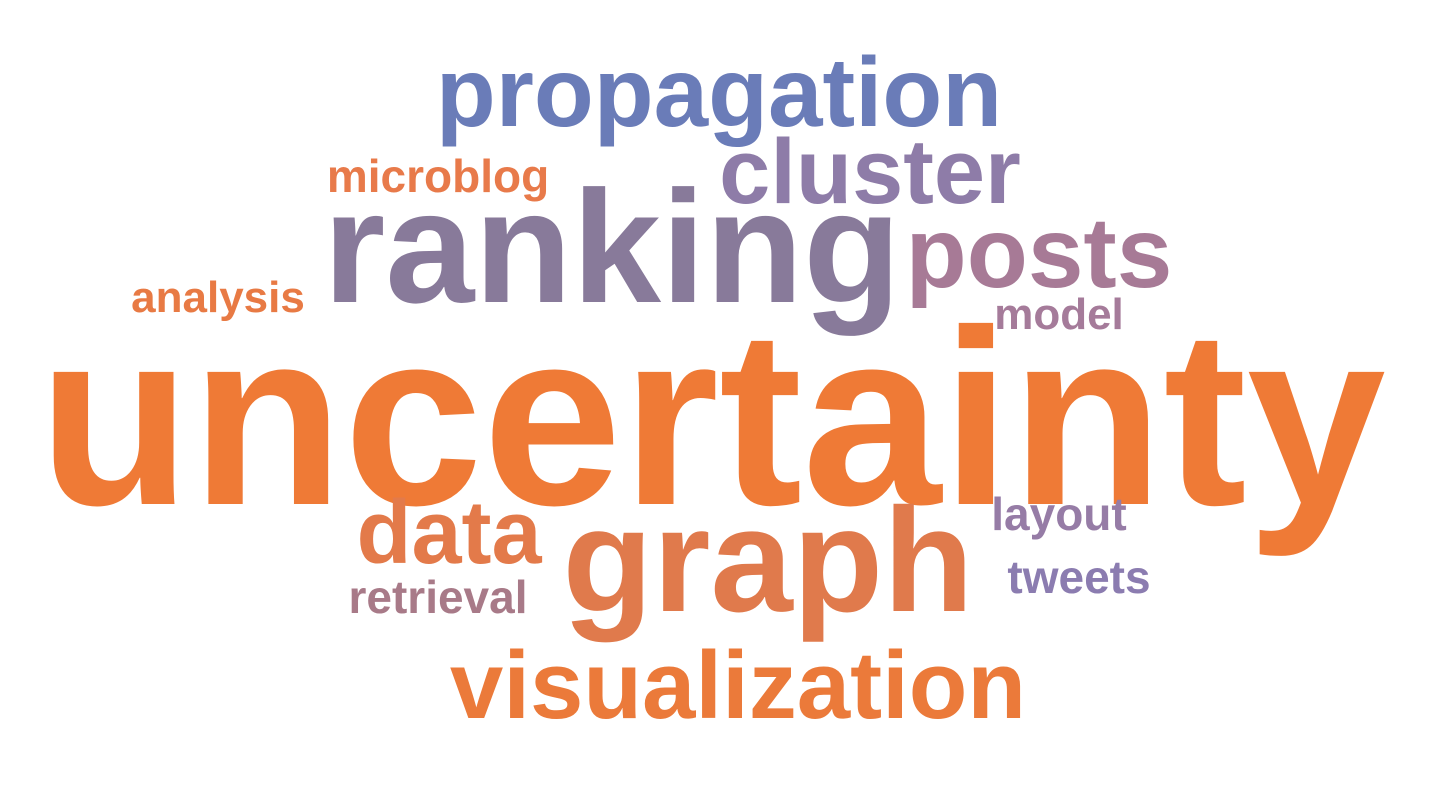 This screenshot has width=1446, height=808. What do you see at coordinates (1039, 253) in the screenshot?
I see `word-posts: posts` at bounding box center [1039, 253].